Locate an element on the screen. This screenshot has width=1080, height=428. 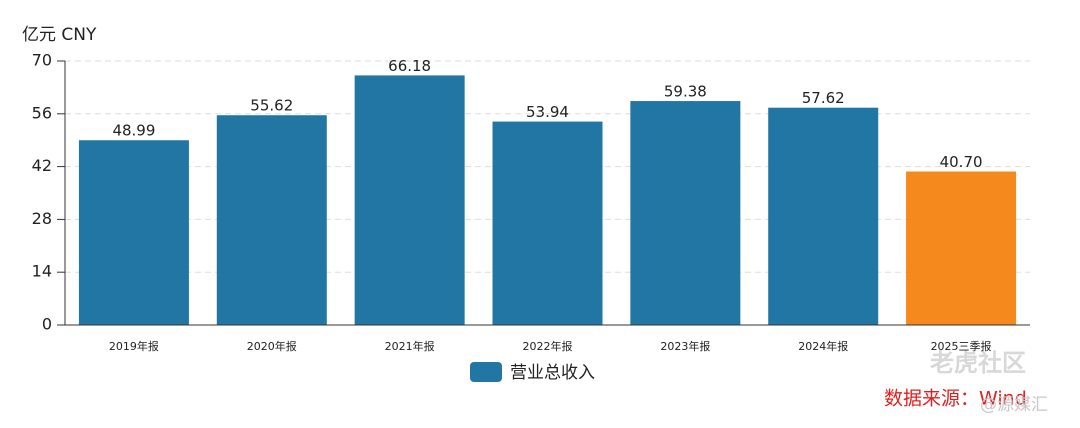
x-tick-label: 2023年报 is located at coordinates (685, 346).